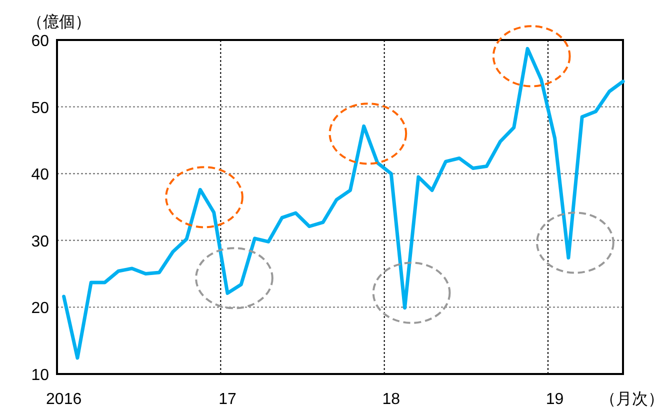 The width and height of the screenshot is (666, 409). Describe the element at coordinates (40, 41) in the screenshot. I see `y-tick-label: 60` at that location.